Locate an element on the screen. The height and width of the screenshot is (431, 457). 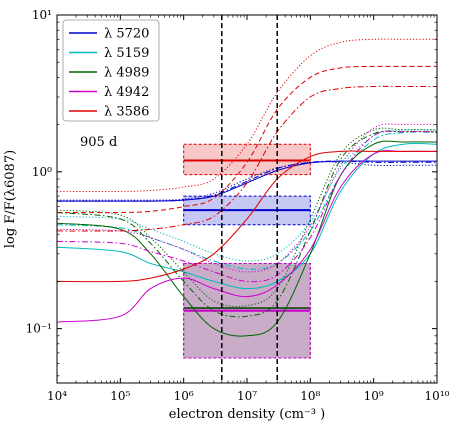
legend: λ 5720 λ 5159 λ 4989 λ 4942 λ 3586 is located at coordinates (111, 70).